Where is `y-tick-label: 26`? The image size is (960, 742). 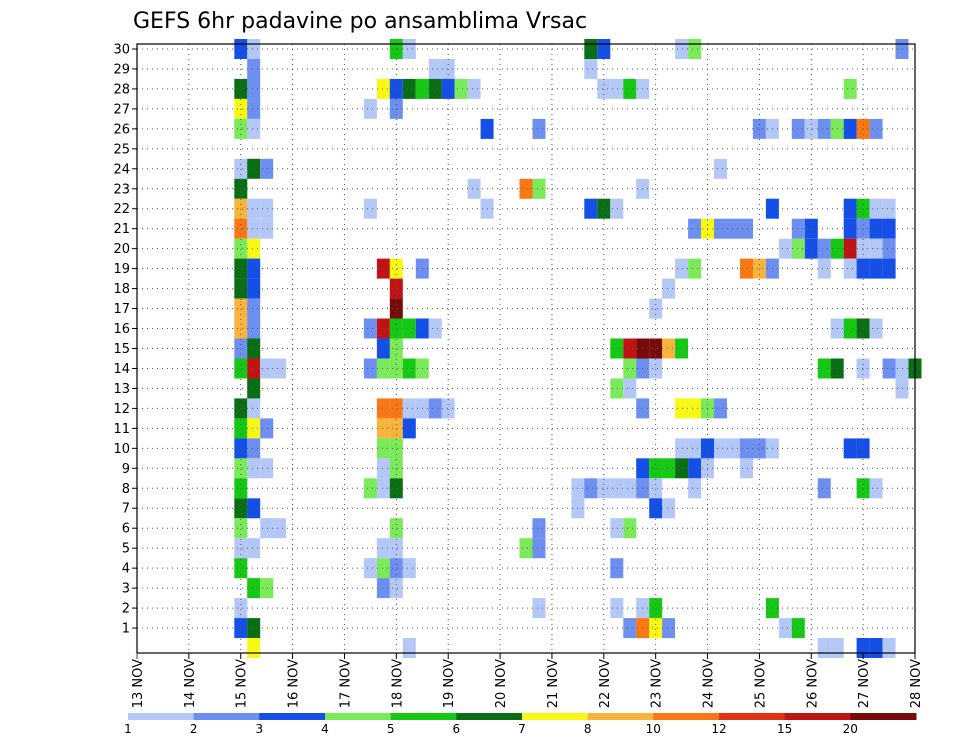
y-tick-label: 26 is located at coordinates (121, 129).